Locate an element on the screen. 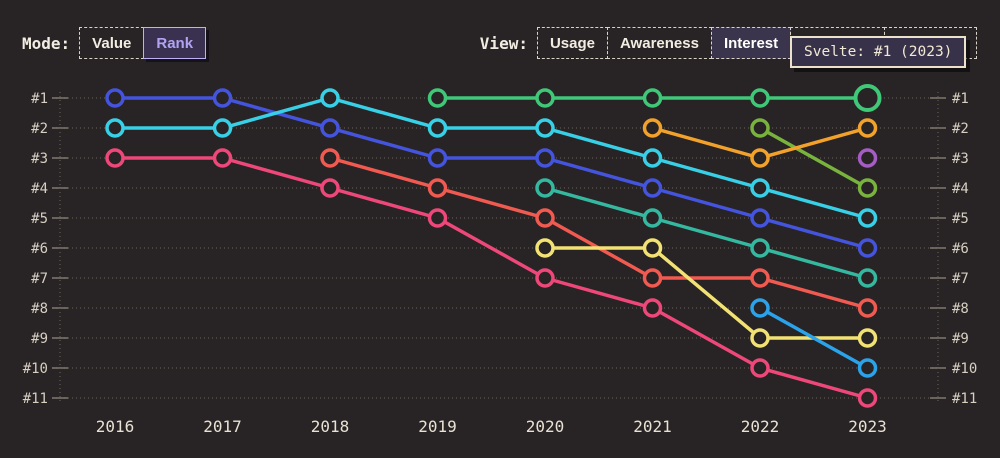 The height and width of the screenshot is (458, 1000). data-point-pink-2021 is located at coordinates (652, 308).